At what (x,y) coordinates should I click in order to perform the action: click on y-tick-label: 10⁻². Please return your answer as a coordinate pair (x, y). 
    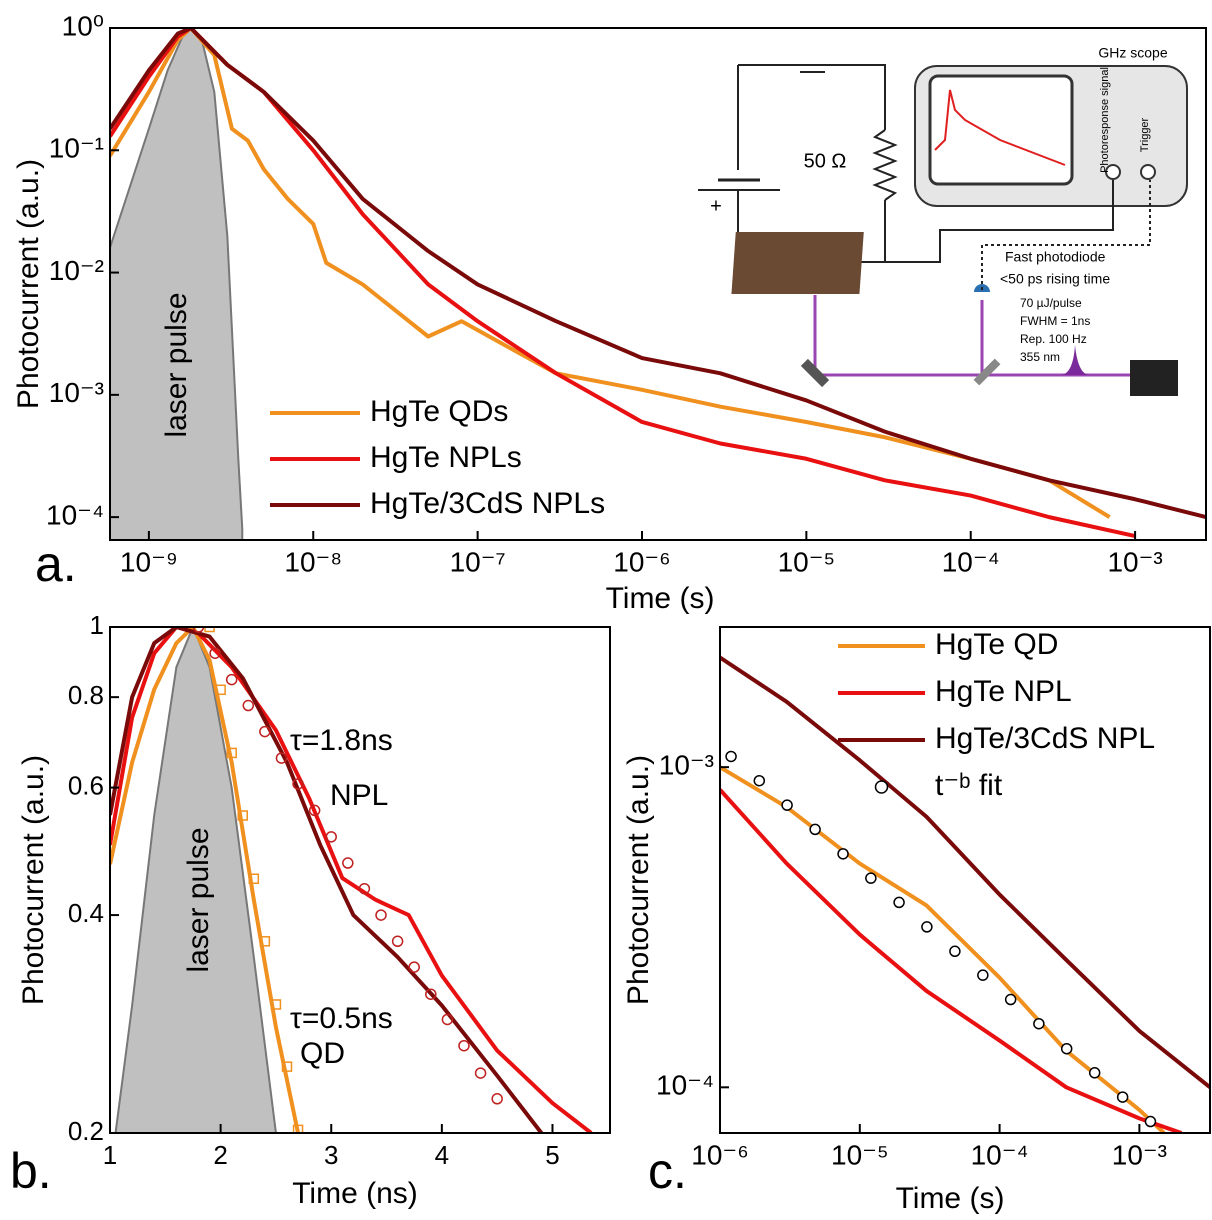
    Looking at the image, I should click on (76, 270).